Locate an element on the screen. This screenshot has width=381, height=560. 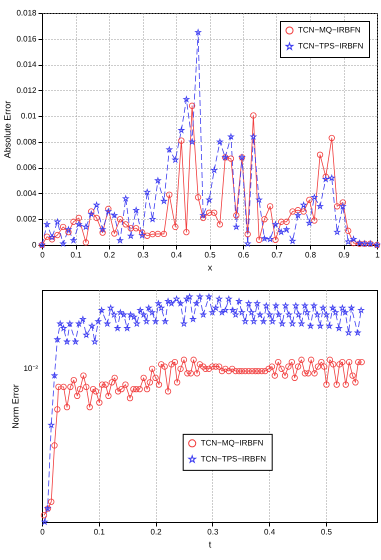
y-tick-label: 0.014 is located at coordinates (27, 65).